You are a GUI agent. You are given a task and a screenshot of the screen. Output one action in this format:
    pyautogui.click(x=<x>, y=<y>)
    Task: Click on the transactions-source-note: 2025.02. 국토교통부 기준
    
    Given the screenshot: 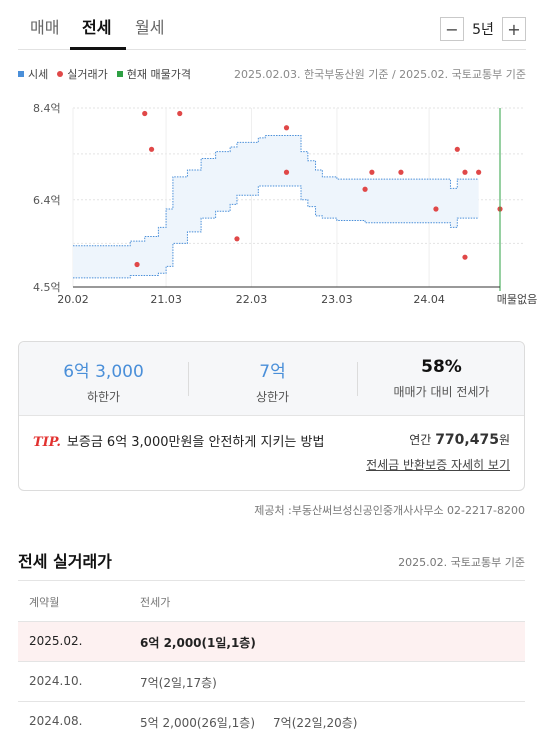 What is the action you would take?
    pyautogui.click(x=461, y=562)
    